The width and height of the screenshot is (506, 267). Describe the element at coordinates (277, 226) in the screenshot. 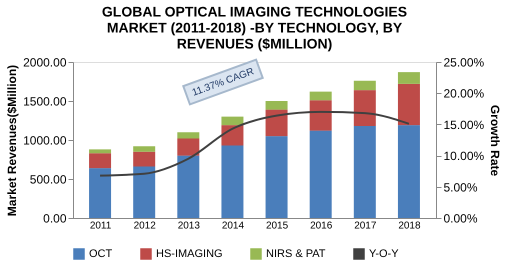

I see `x-tick-label: 2015` at that location.